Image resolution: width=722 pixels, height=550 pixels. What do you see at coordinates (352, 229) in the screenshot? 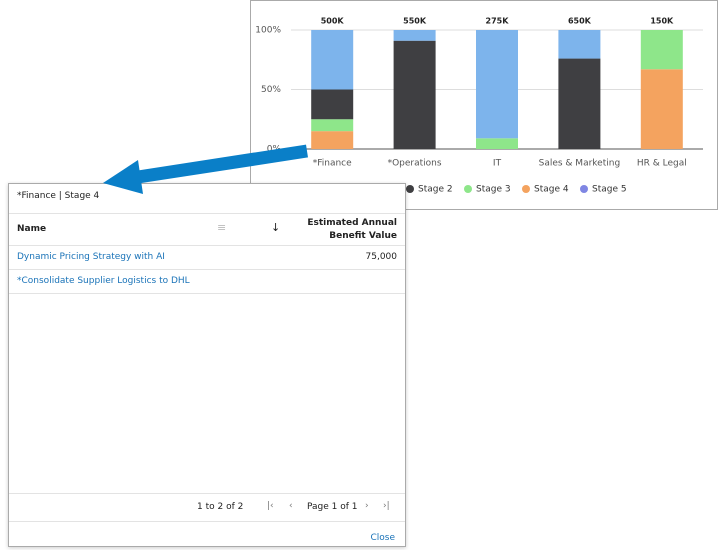
I see `column-header: Estimated Annual Benefit Value` at bounding box center [352, 229].